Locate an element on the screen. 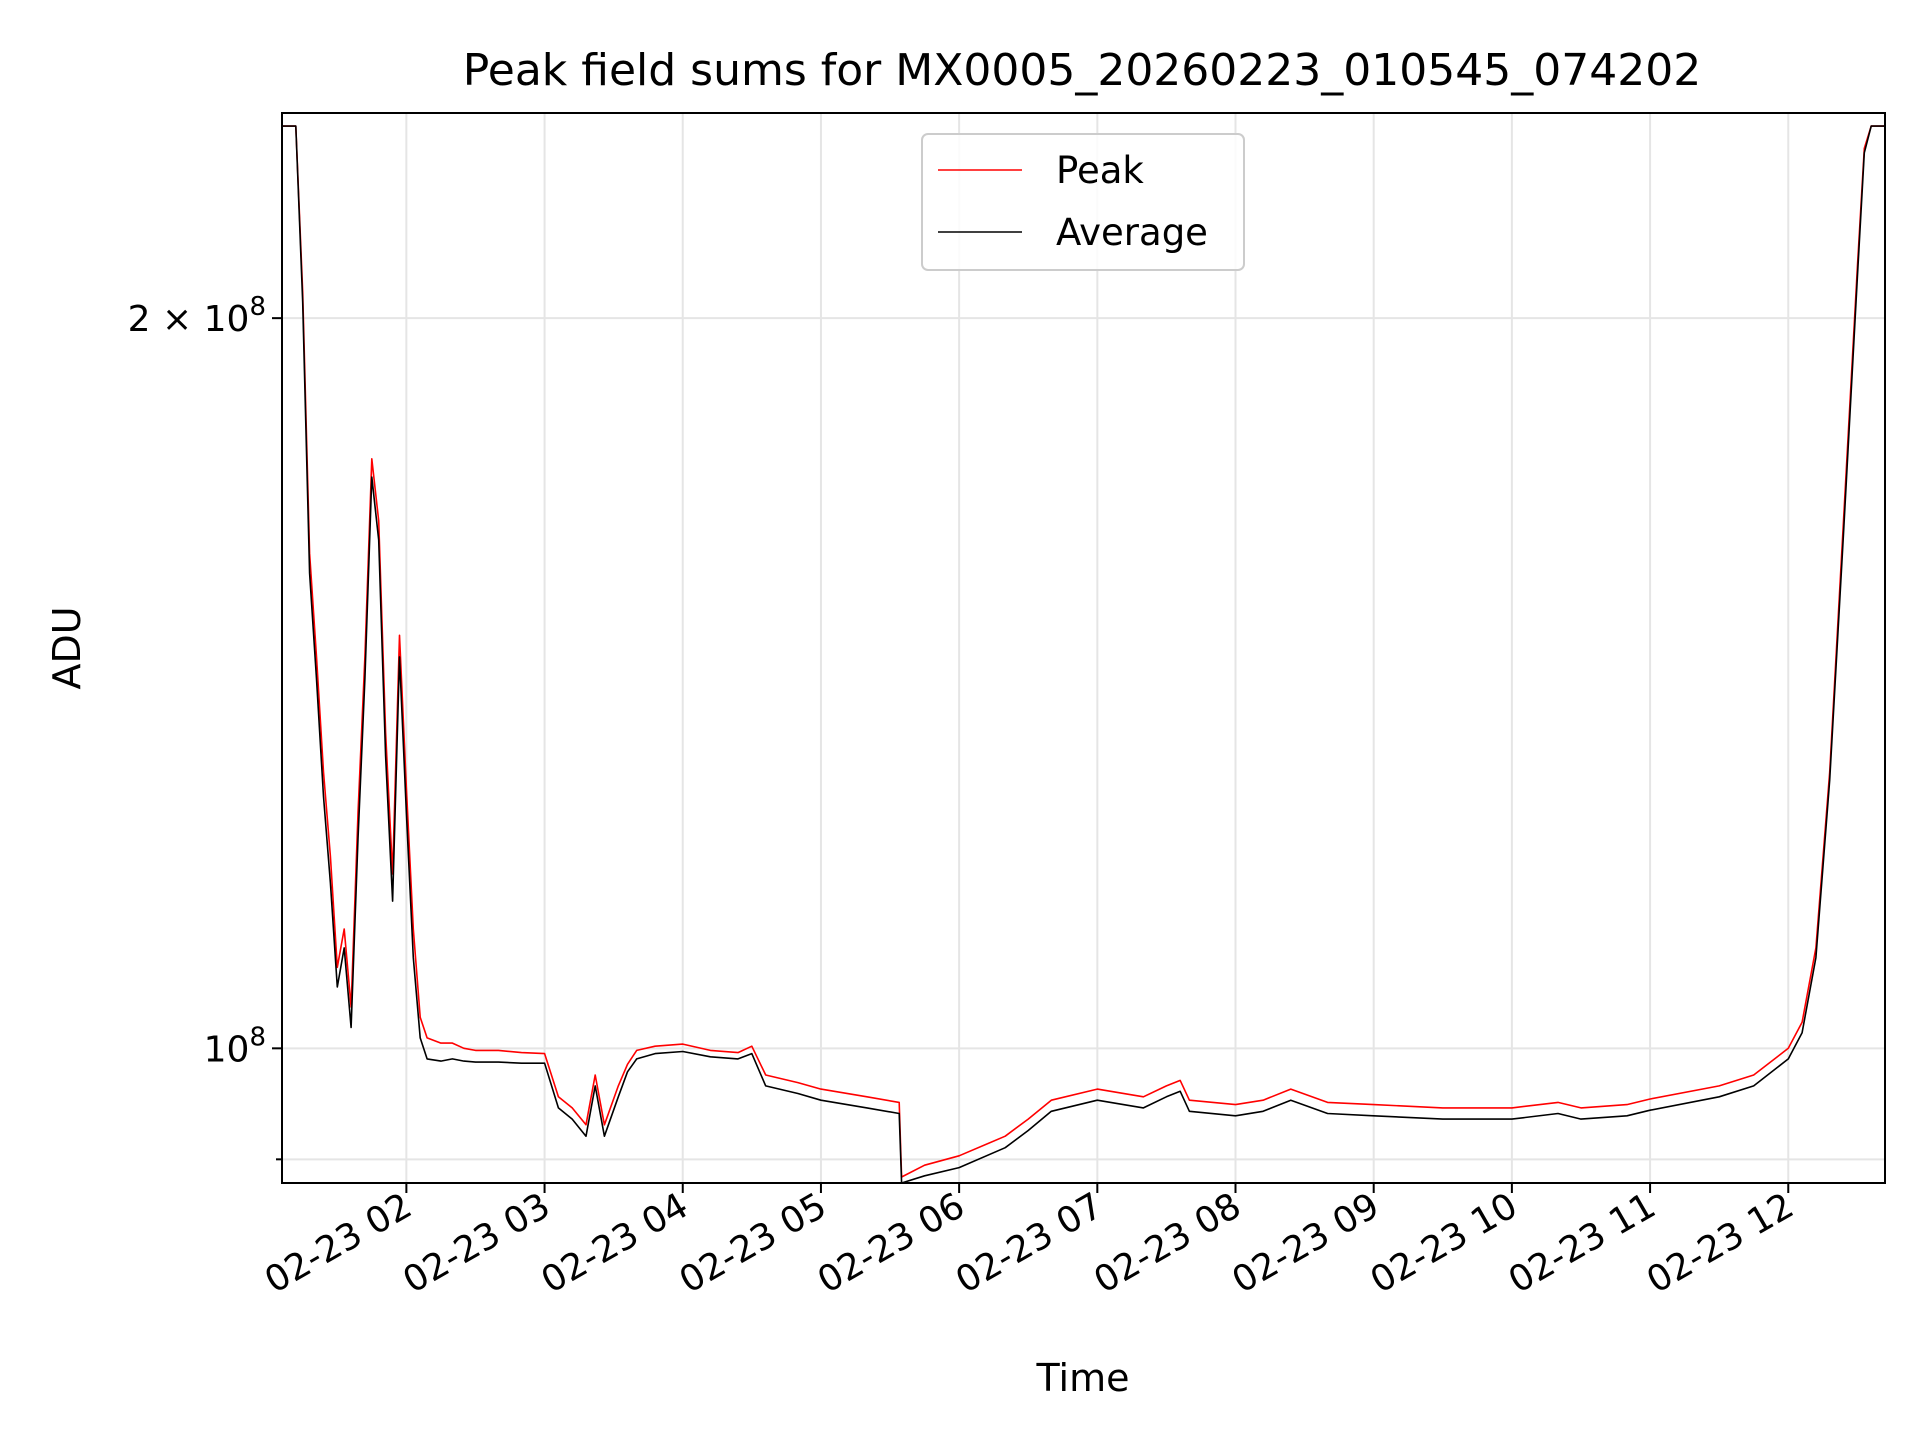 The width and height of the screenshot is (1920, 1440). y-tick-label: 2 × 108 is located at coordinates (197, 316).